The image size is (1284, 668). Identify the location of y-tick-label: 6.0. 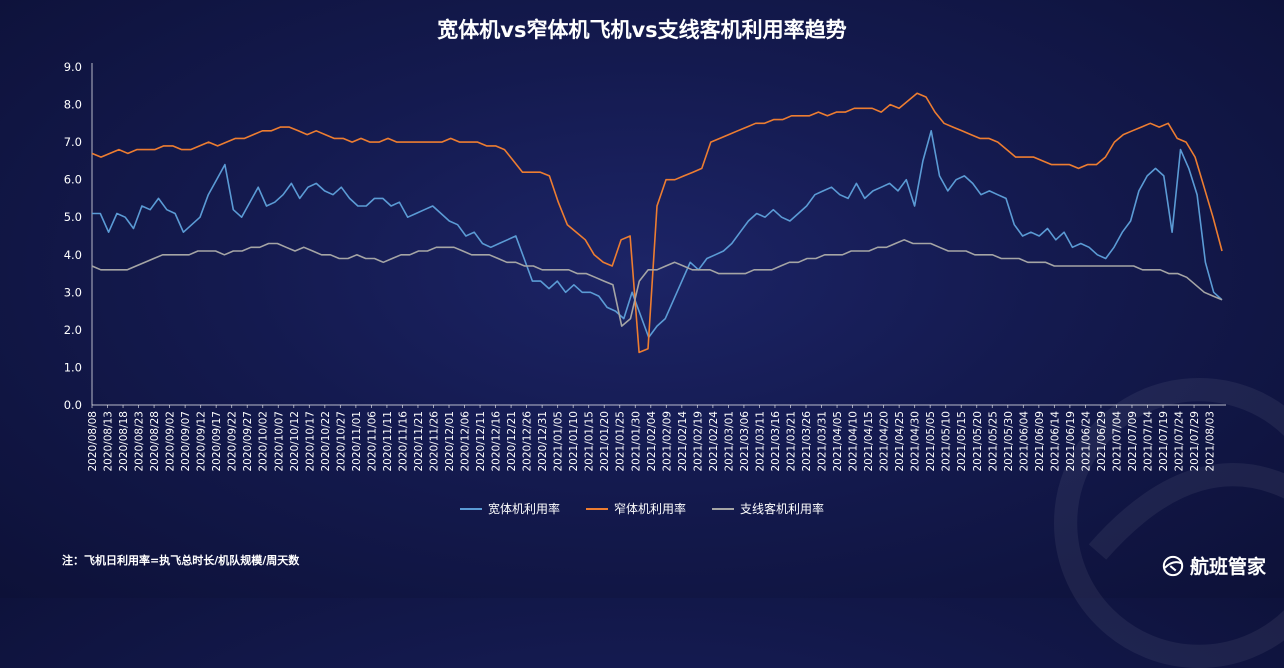
(73, 180).